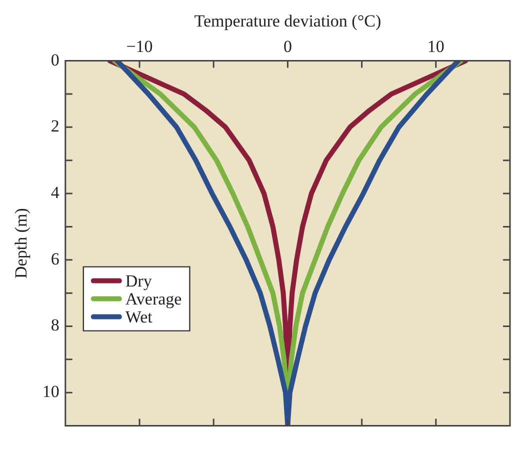  I want to click on x-axis-title: Temperature deviation (°C), so click(288, 21).